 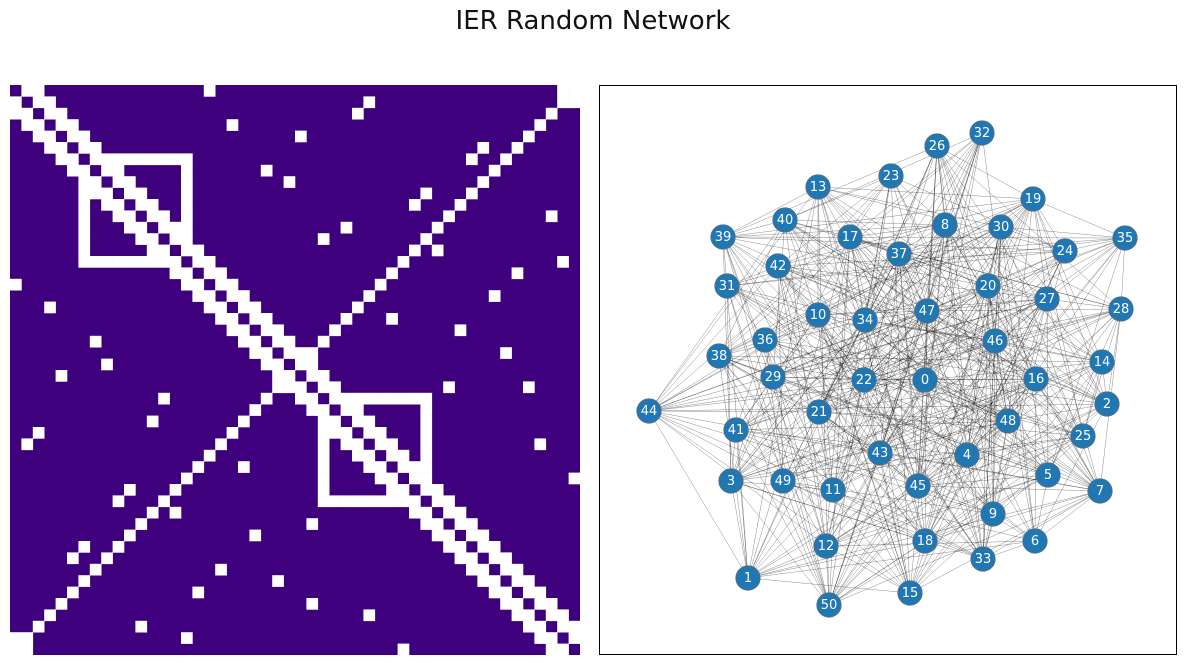 What do you see at coordinates (1125, 238) in the screenshot?
I see `node-35: 35` at bounding box center [1125, 238].